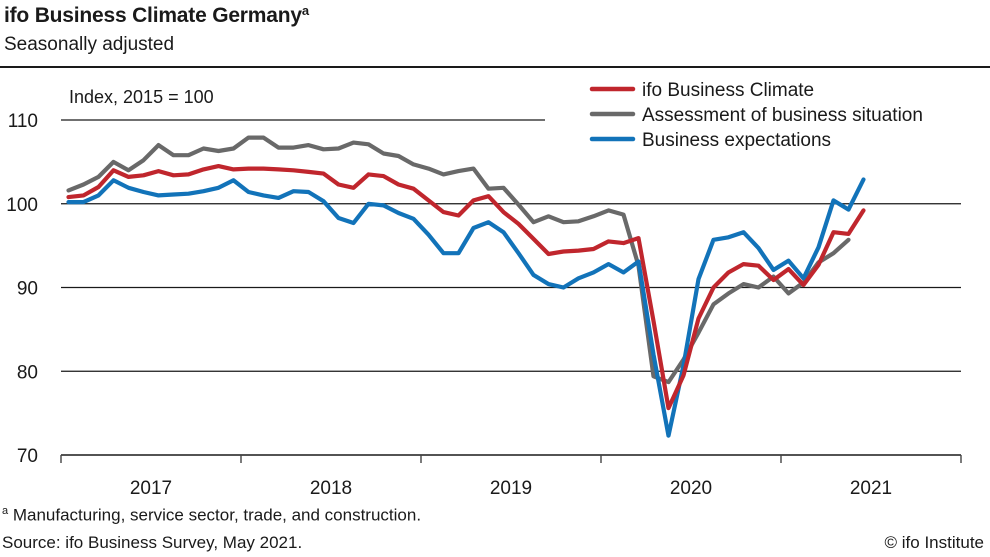 This screenshot has width=990, height=557. What do you see at coordinates (934, 542) in the screenshot?
I see `copyright: © ifo Institute` at bounding box center [934, 542].